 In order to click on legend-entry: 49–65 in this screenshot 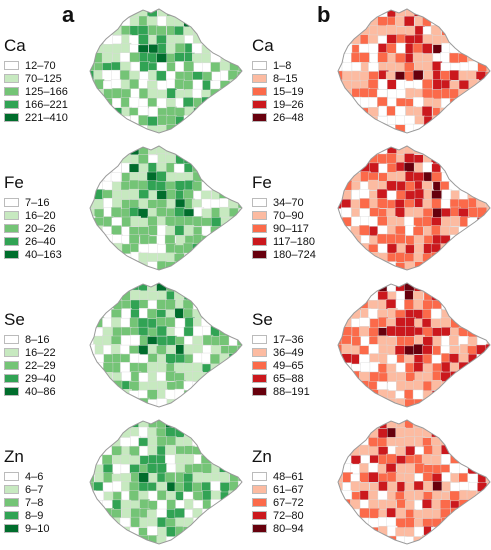, I will do `click(281, 365)`.